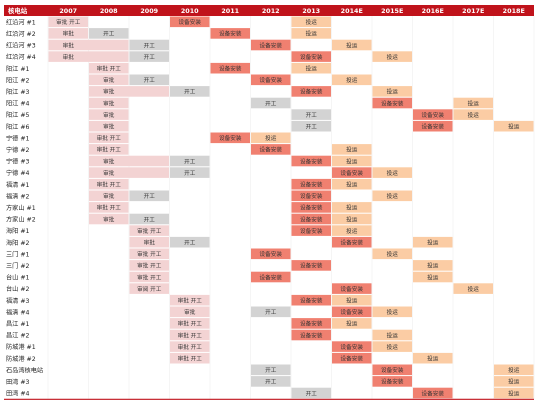  What do you see at coordinates (473, 11) in the screenshot?
I see `year-header: 2017E` at bounding box center [473, 11].